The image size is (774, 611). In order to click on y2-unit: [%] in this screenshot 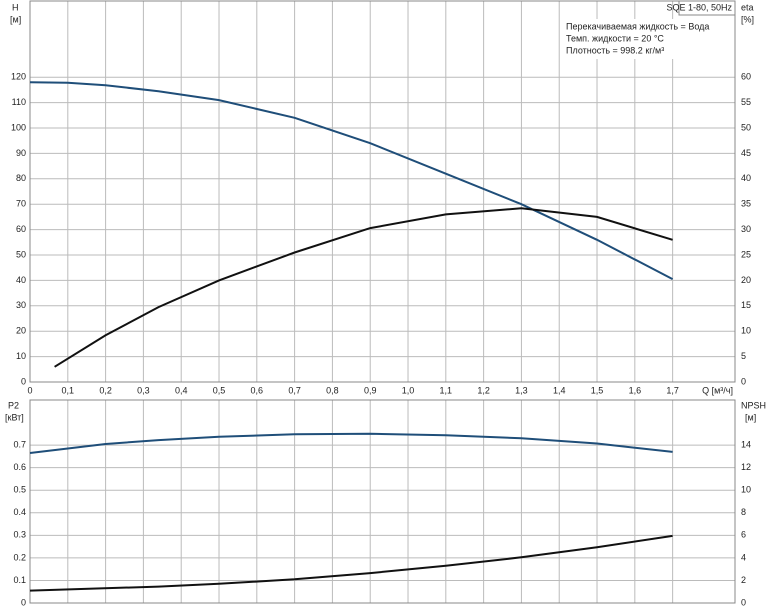, I will do `click(747, 19)`.